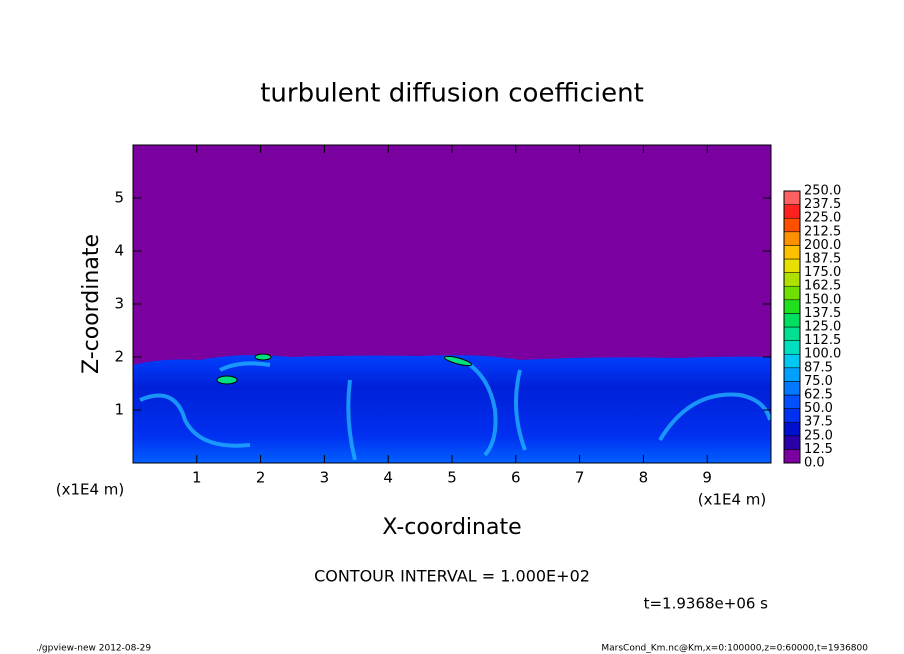  I want to click on colorbar-label: 212.5, so click(822, 231).